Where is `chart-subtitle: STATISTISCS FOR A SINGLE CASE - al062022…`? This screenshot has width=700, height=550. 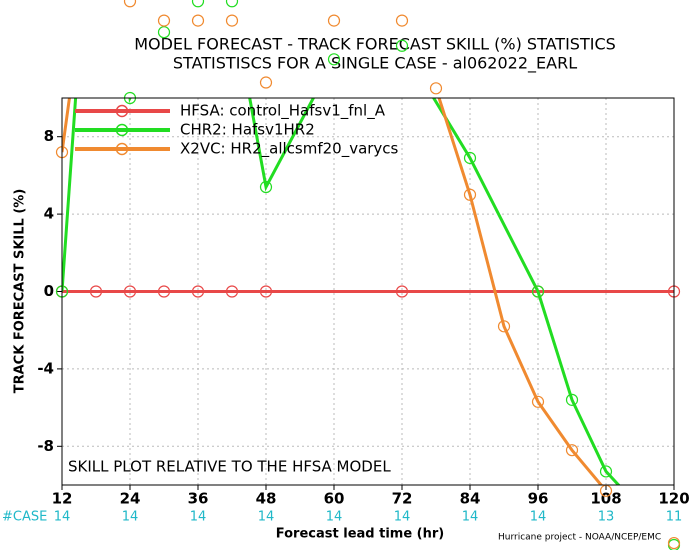
chart-subtitle: STATISTISCS FOR A SINGLE CASE - al062022… is located at coordinates (375, 64).